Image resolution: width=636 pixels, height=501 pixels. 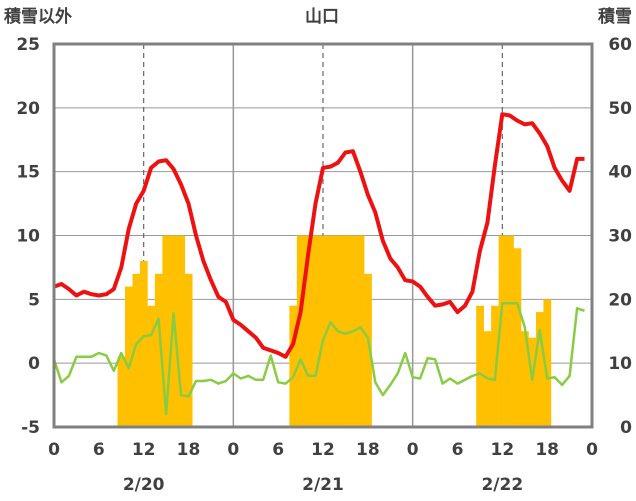 I want to click on right-tick-0: 0, so click(x=626, y=428).